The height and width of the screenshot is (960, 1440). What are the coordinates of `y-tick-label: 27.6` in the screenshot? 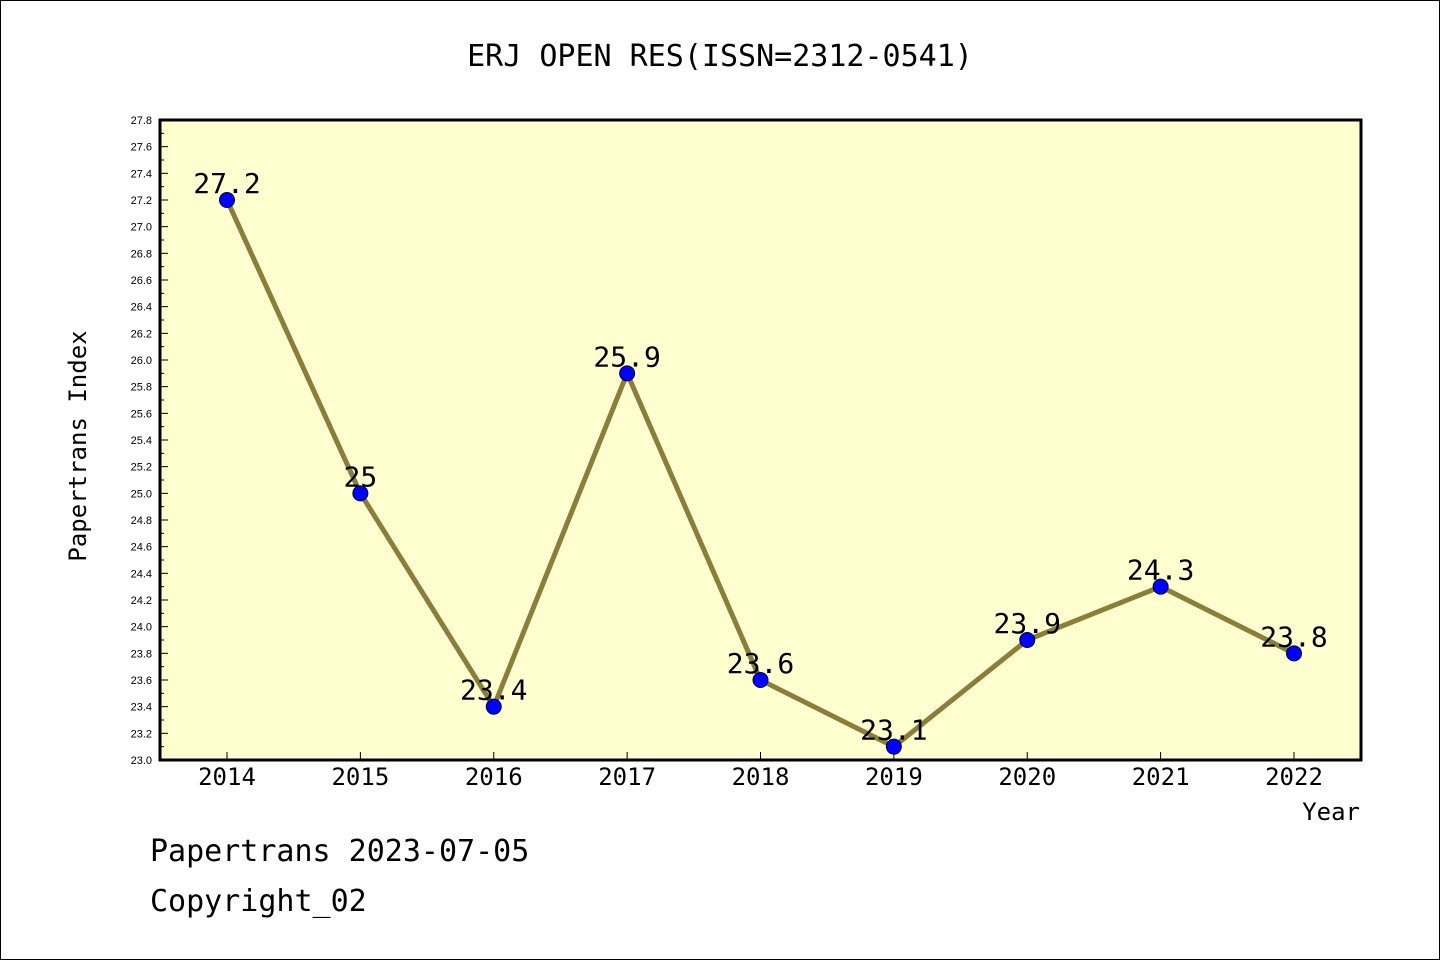 It's located at (141, 148).